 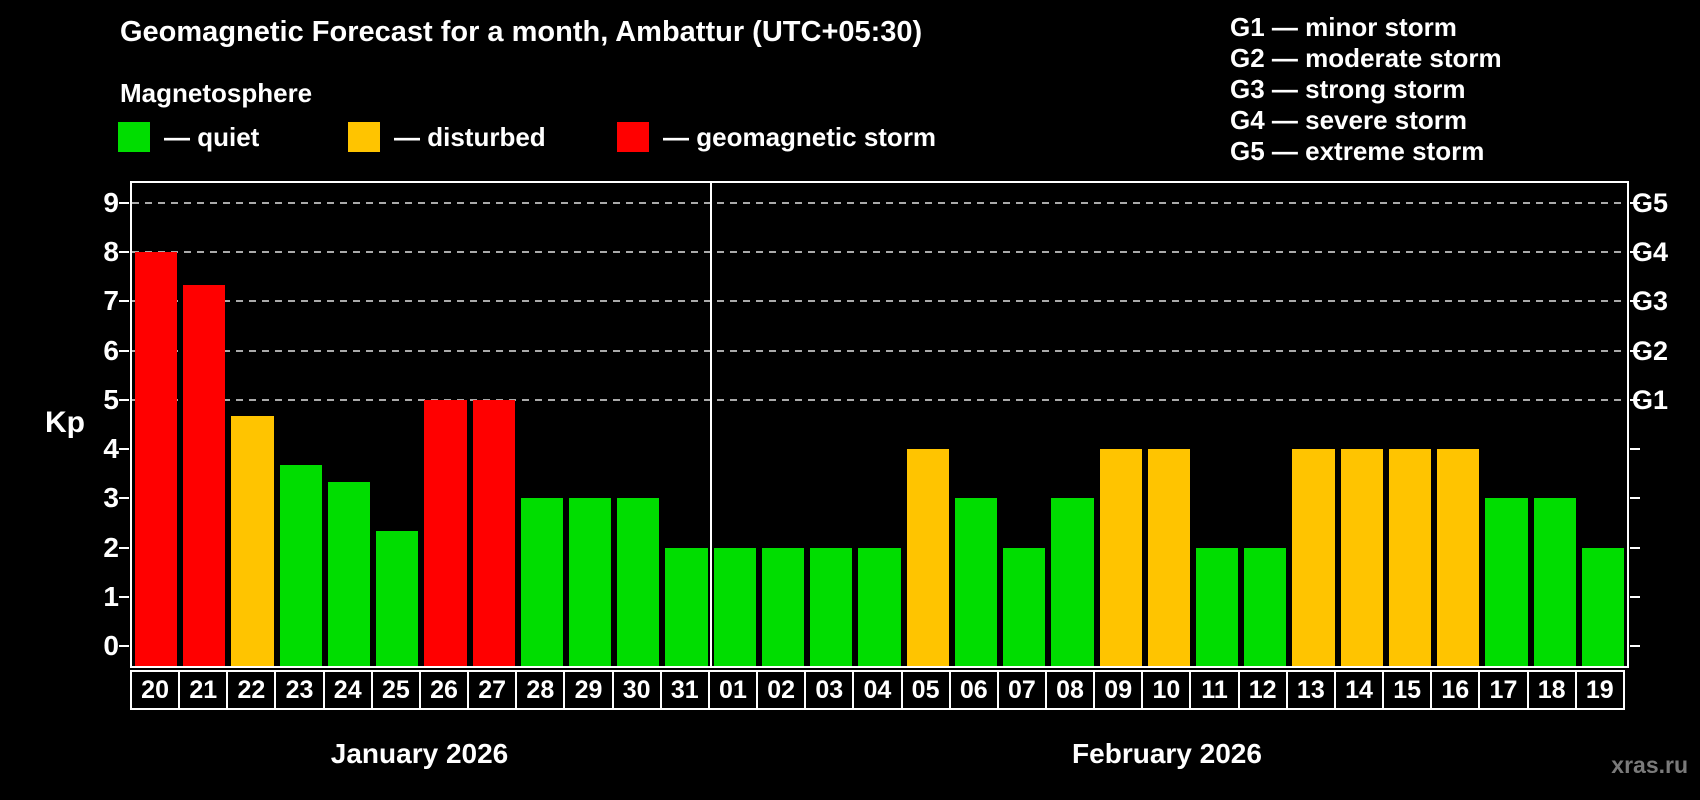 What do you see at coordinates (65, 422) in the screenshot?
I see `y-axis-title: Kp` at bounding box center [65, 422].